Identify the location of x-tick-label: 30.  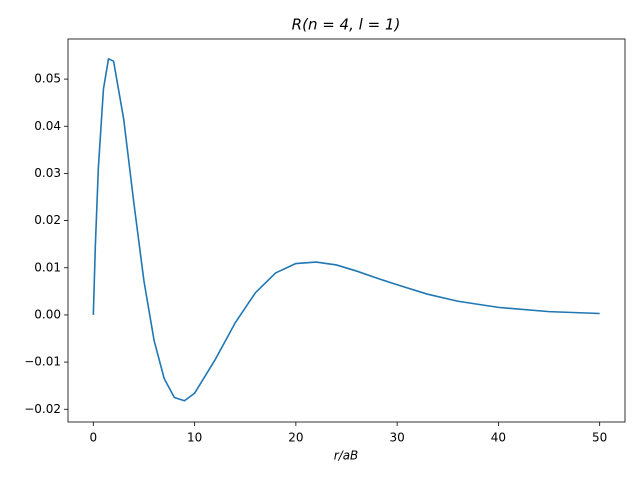
(396, 438).